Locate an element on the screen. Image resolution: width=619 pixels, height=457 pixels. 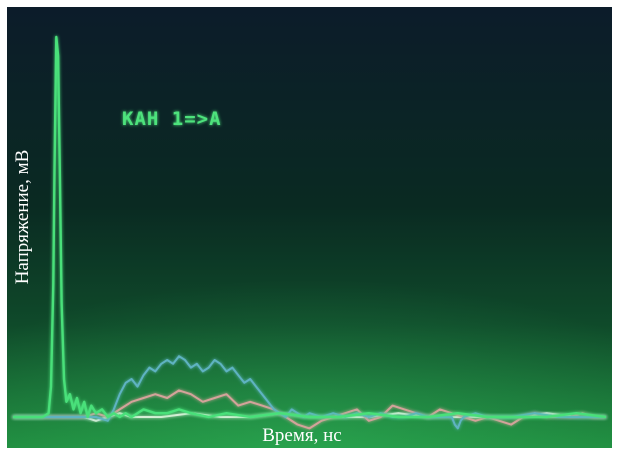
x-axis-label: Время, нс is located at coordinates (301, 435).